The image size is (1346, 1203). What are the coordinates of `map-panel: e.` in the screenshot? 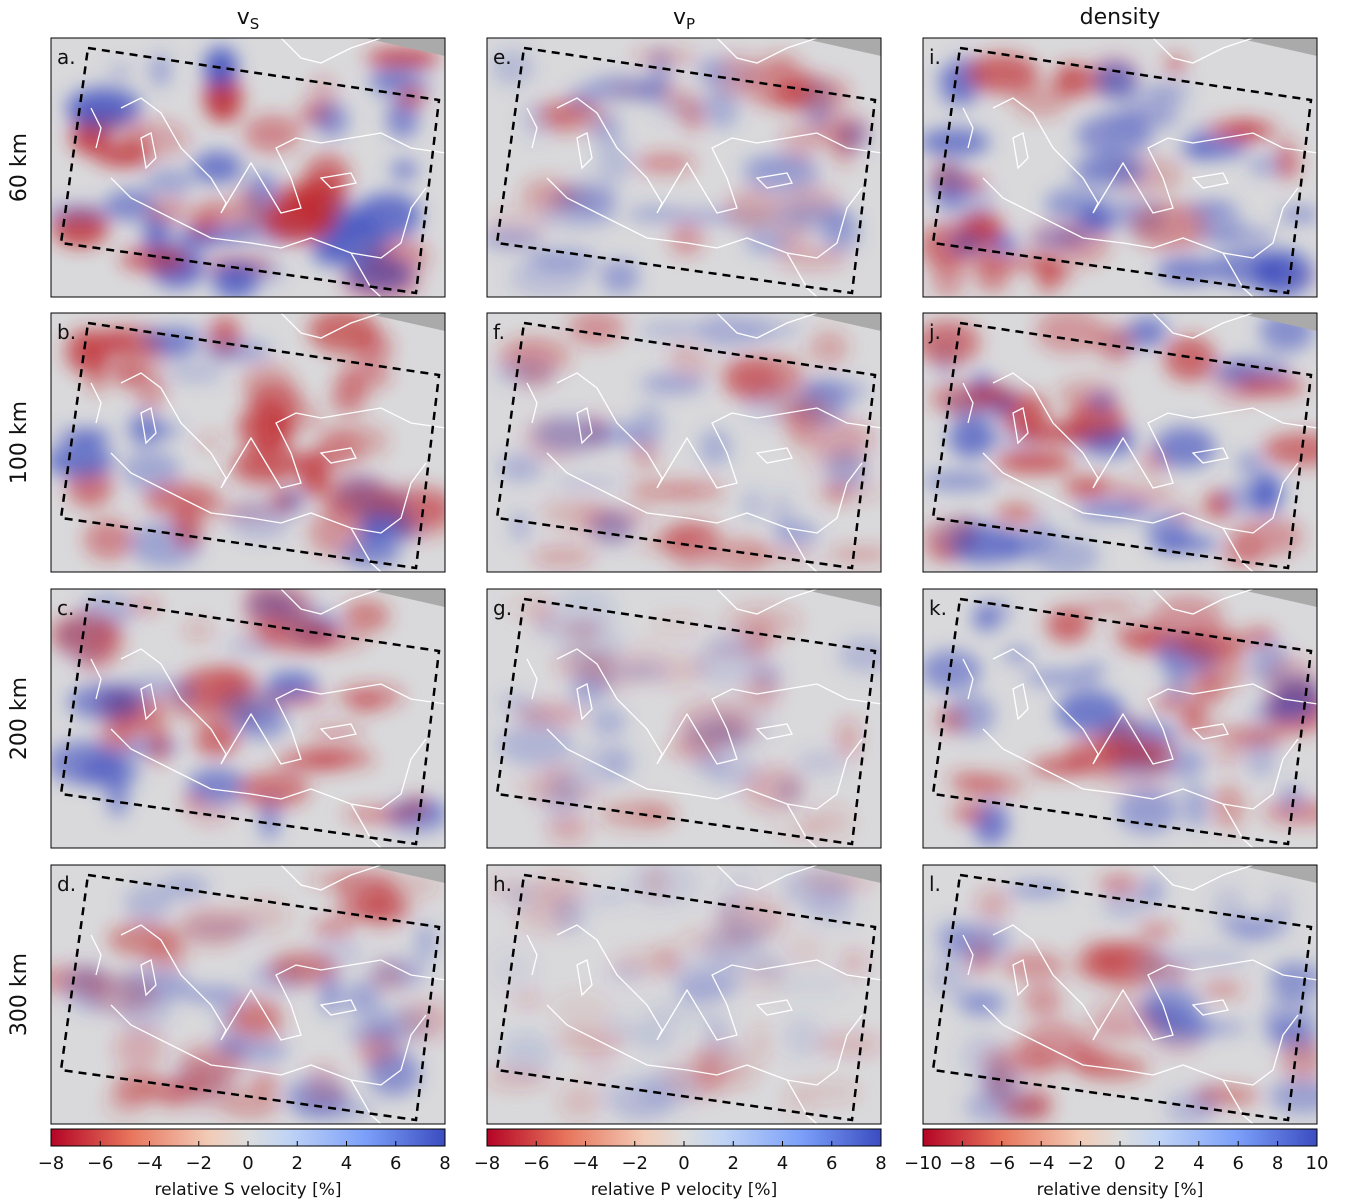 It's located at (684, 167).